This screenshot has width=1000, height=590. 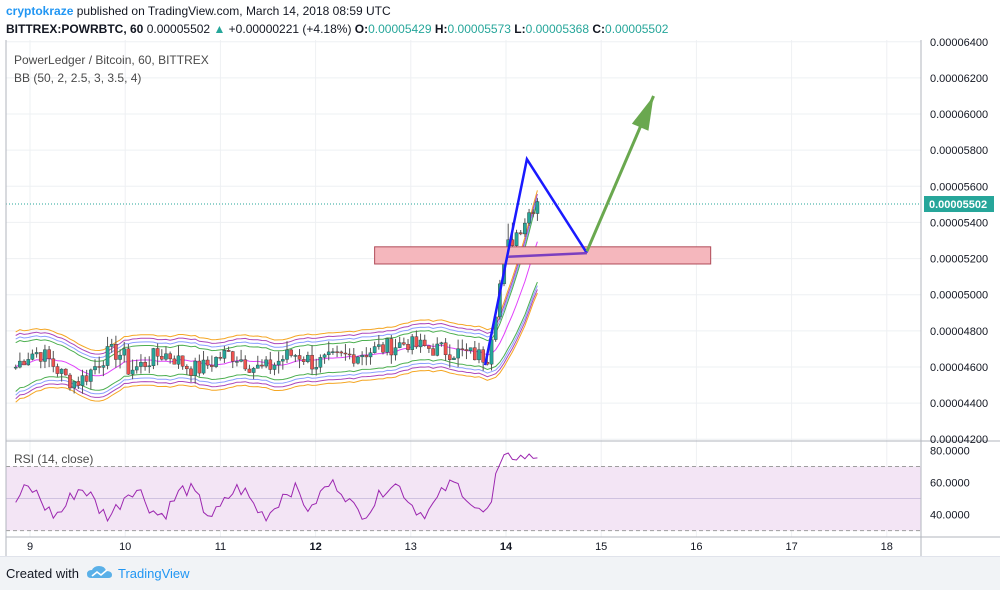 What do you see at coordinates (506, 547) in the screenshot?
I see `time-tick-label: 14` at bounding box center [506, 547].